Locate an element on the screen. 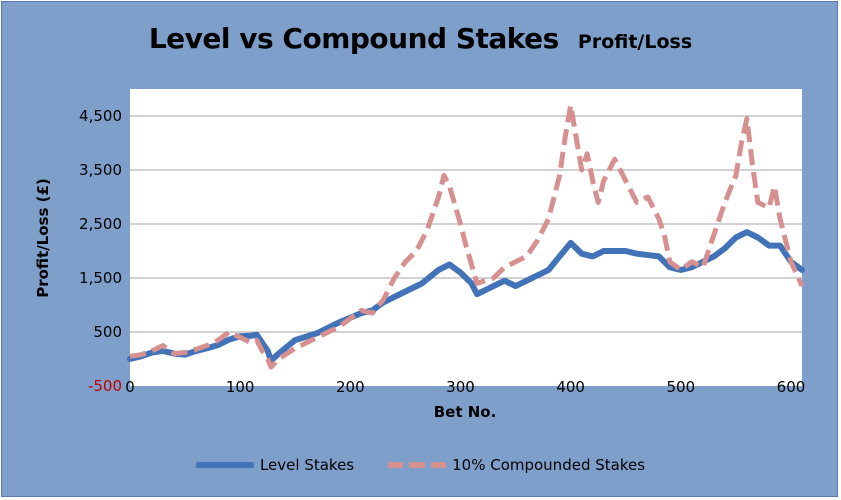 The width and height of the screenshot is (841, 500). y-tick-label: 4,500 is located at coordinates (100, 116).